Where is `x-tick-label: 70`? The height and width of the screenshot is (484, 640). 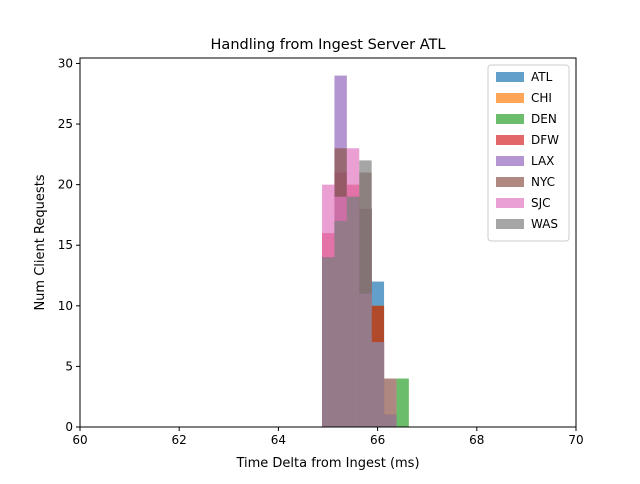 x-tick-label: 70 is located at coordinates (575, 440).